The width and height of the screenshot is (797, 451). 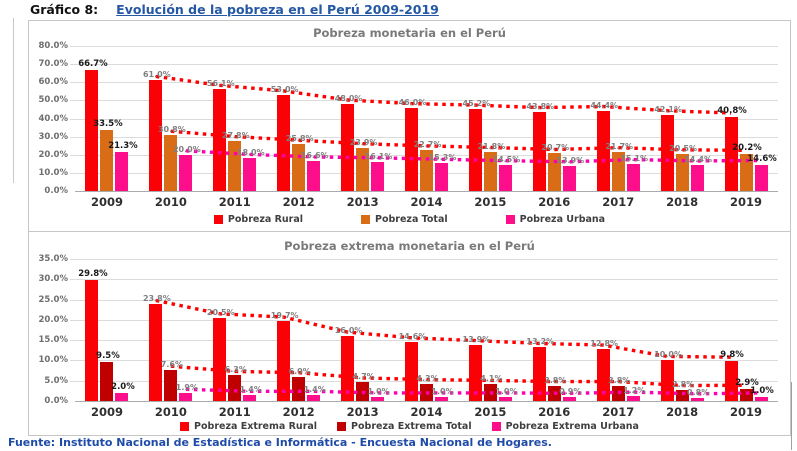 What do you see at coordinates (555, 148) in the screenshot?
I see `data-label: 20.7%` at bounding box center [555, 148].